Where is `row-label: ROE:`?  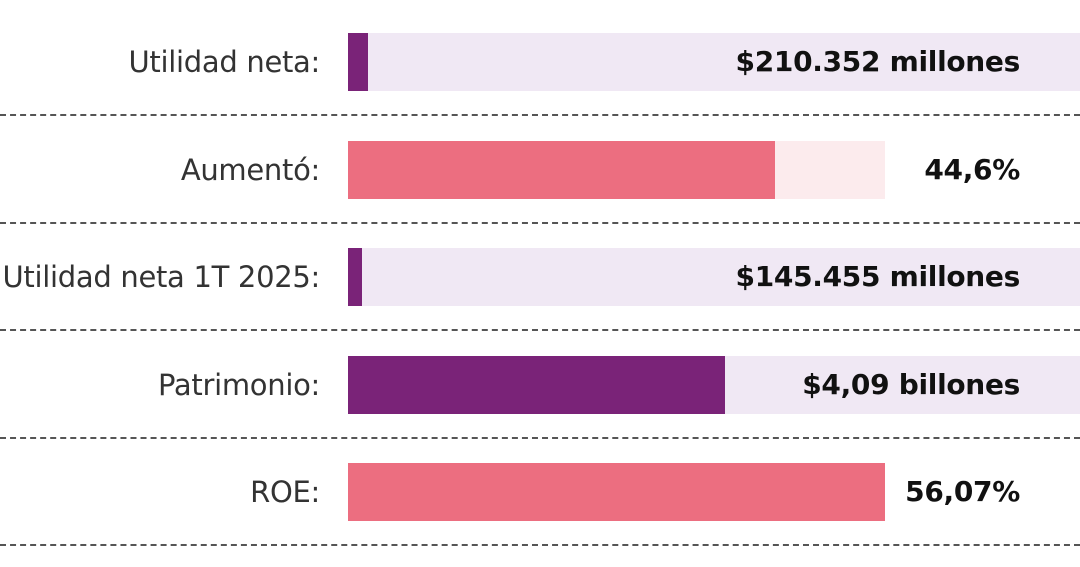 row-label: ROE: is located at coordinates (285, 492).